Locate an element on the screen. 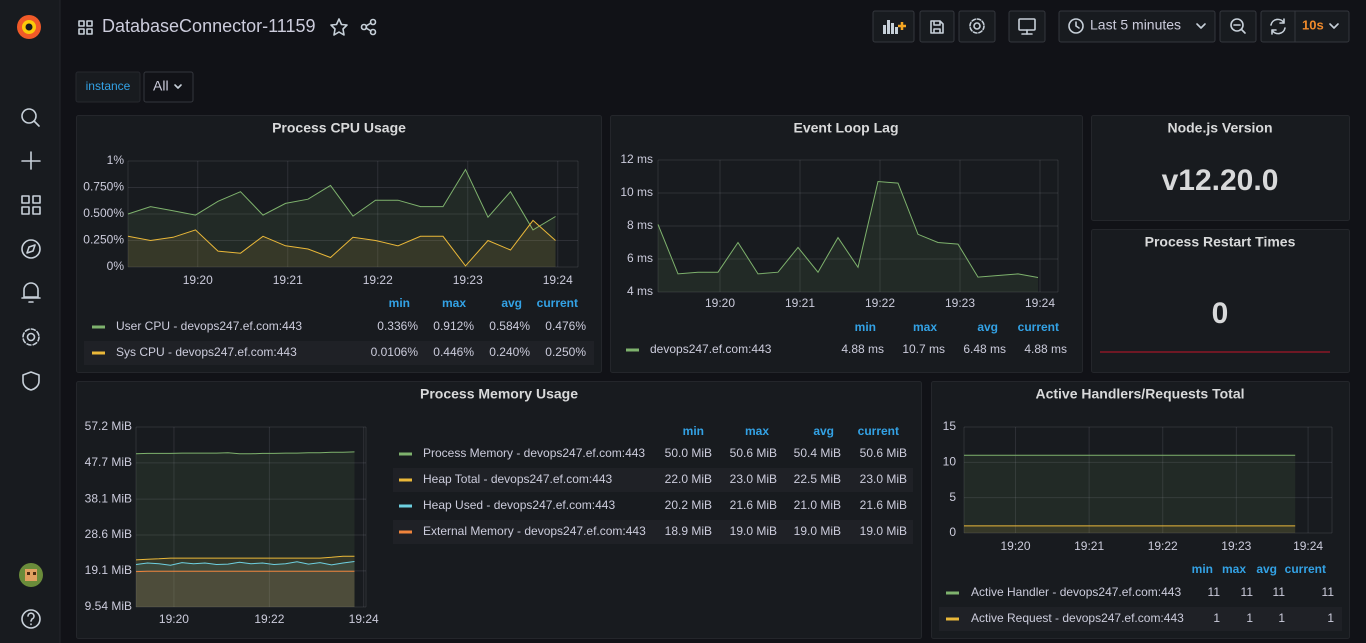  legend-stat: 6.48 ms is located at coordinates (984, 349).